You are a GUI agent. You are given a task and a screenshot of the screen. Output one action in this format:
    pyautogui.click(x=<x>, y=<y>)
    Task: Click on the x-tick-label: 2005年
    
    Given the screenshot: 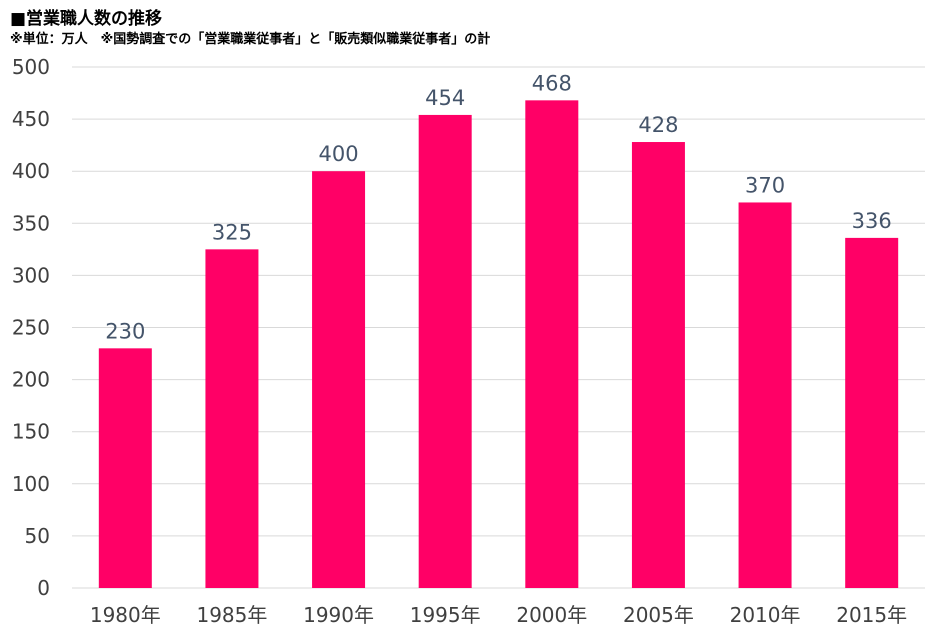 What is the action you would take?
    pyautogui.click(x=658, y=615)
    